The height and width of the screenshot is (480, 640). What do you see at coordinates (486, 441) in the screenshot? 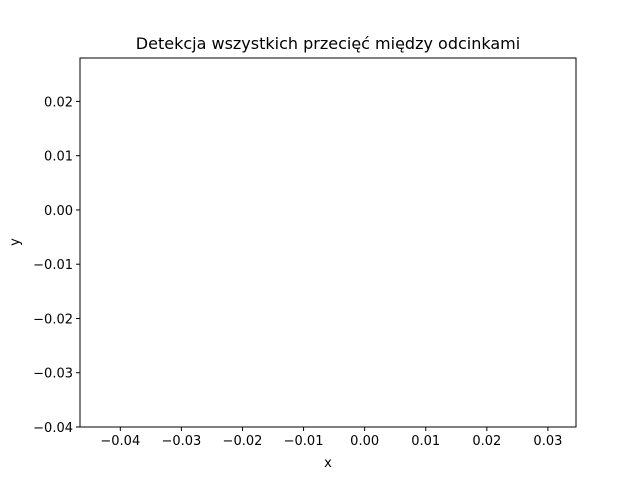
I see `x-tick-label: 0.02` at bounding box center [486, 441].